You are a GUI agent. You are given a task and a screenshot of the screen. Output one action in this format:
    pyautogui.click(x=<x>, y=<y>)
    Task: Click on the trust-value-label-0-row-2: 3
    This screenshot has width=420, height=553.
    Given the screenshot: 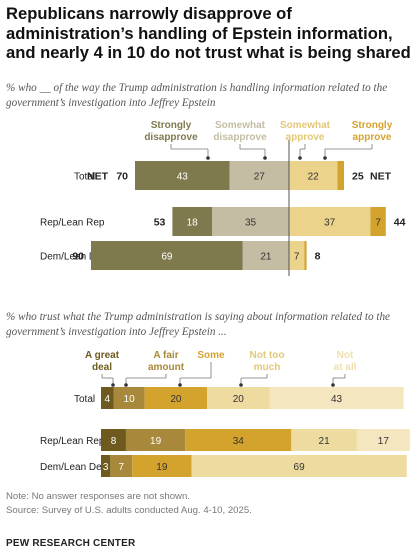 What is the action you would take?
    pyautogui.click(x=106, y=467)
    